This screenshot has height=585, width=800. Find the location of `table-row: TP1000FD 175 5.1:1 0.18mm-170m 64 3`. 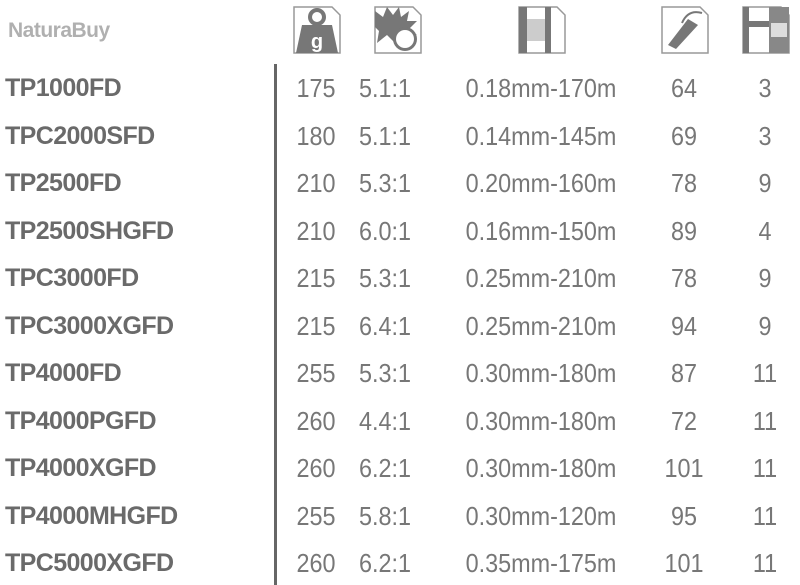

table-row: TP1000FD 175 5.1:1 0.18mm-170m 64 3 is located at coordinates (400, 88).